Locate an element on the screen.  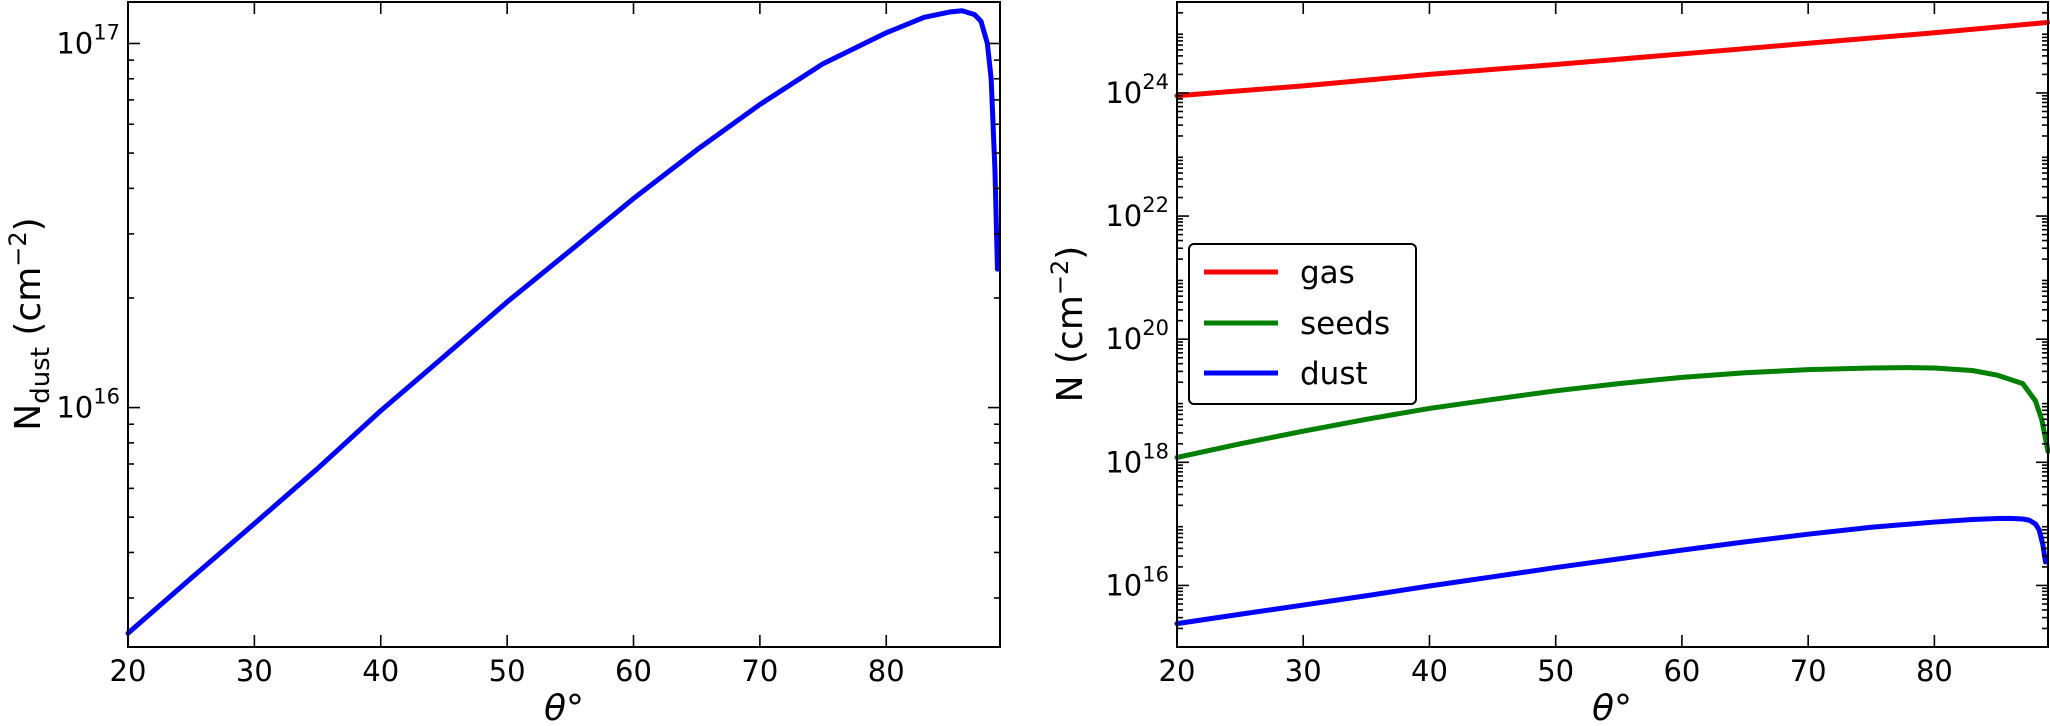
right-y-tick-label: 1024 is located at coordinates (1137, 90).